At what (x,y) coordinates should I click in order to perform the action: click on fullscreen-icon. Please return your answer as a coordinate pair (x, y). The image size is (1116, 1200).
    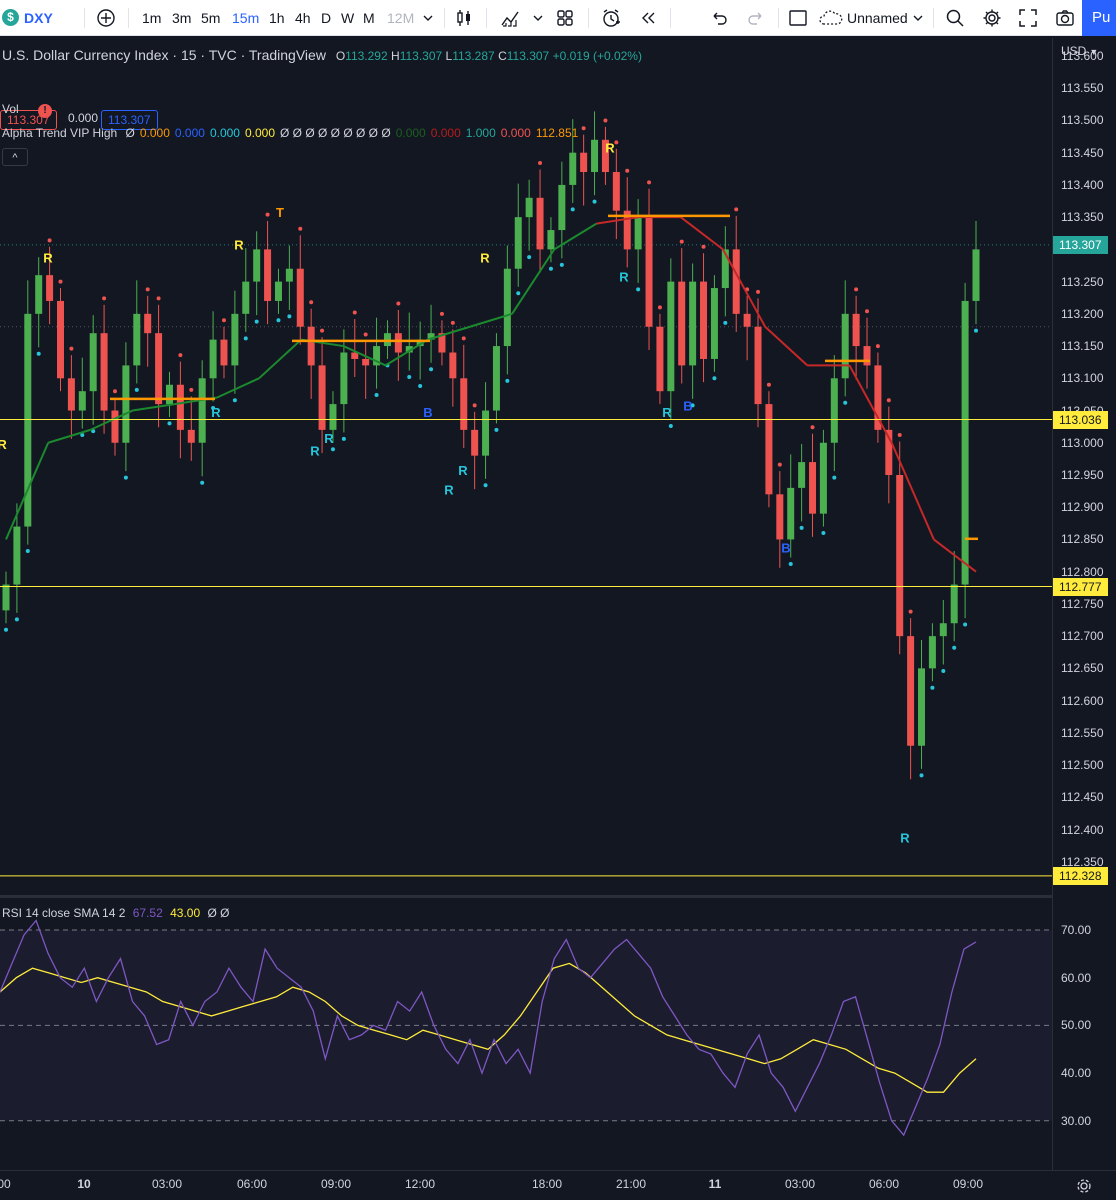
    Looking at the image, I should click on (1028, 18).